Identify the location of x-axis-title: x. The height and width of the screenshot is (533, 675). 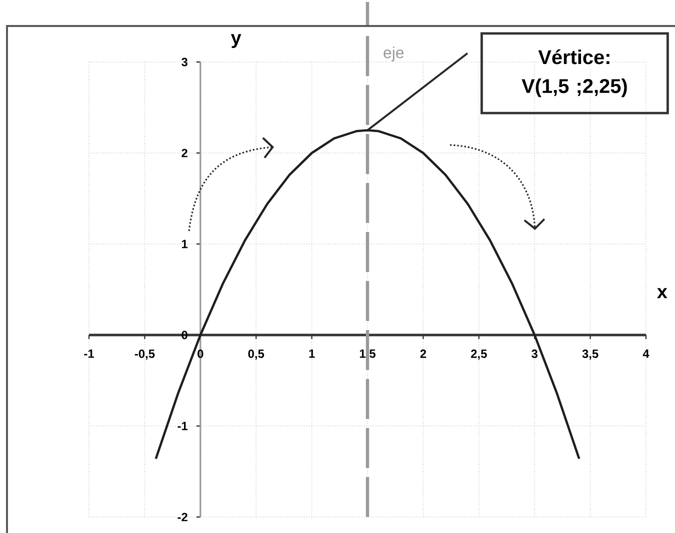
(662, 293).